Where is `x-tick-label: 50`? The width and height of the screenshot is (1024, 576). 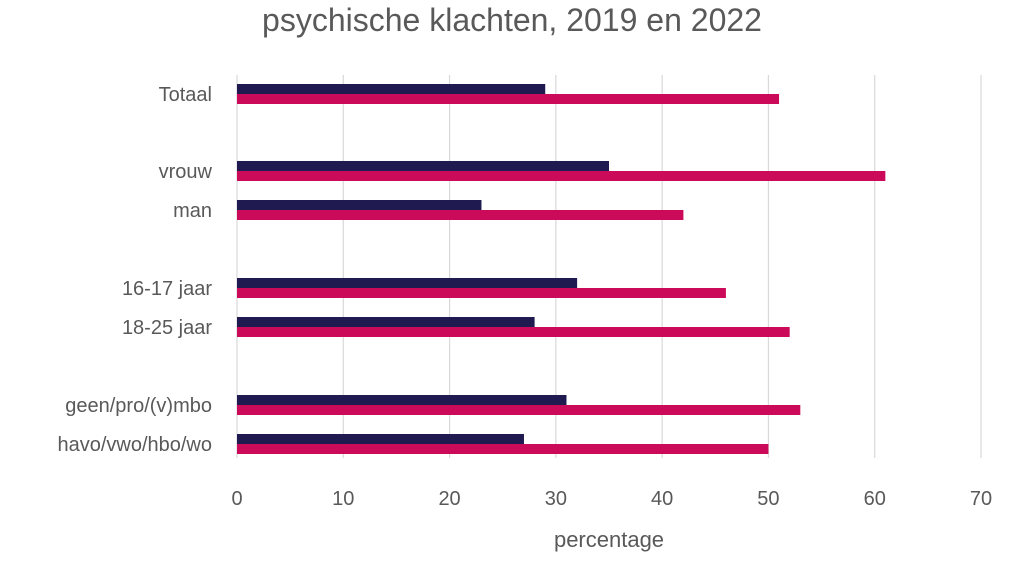
x-tick-label: 50 is located at coordinates (768, 499).